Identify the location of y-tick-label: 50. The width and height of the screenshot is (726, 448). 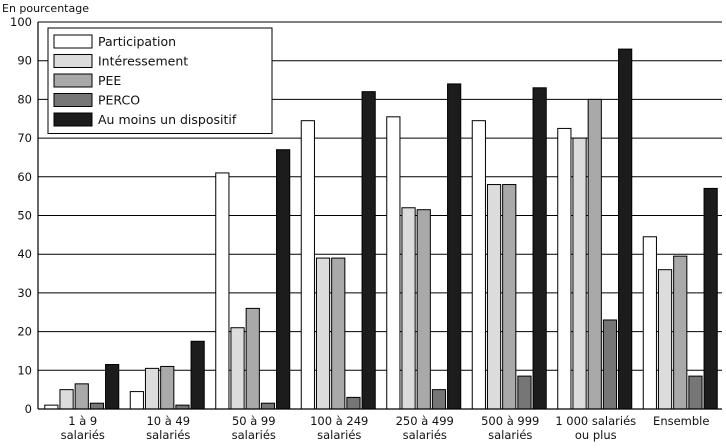
(24, 216).